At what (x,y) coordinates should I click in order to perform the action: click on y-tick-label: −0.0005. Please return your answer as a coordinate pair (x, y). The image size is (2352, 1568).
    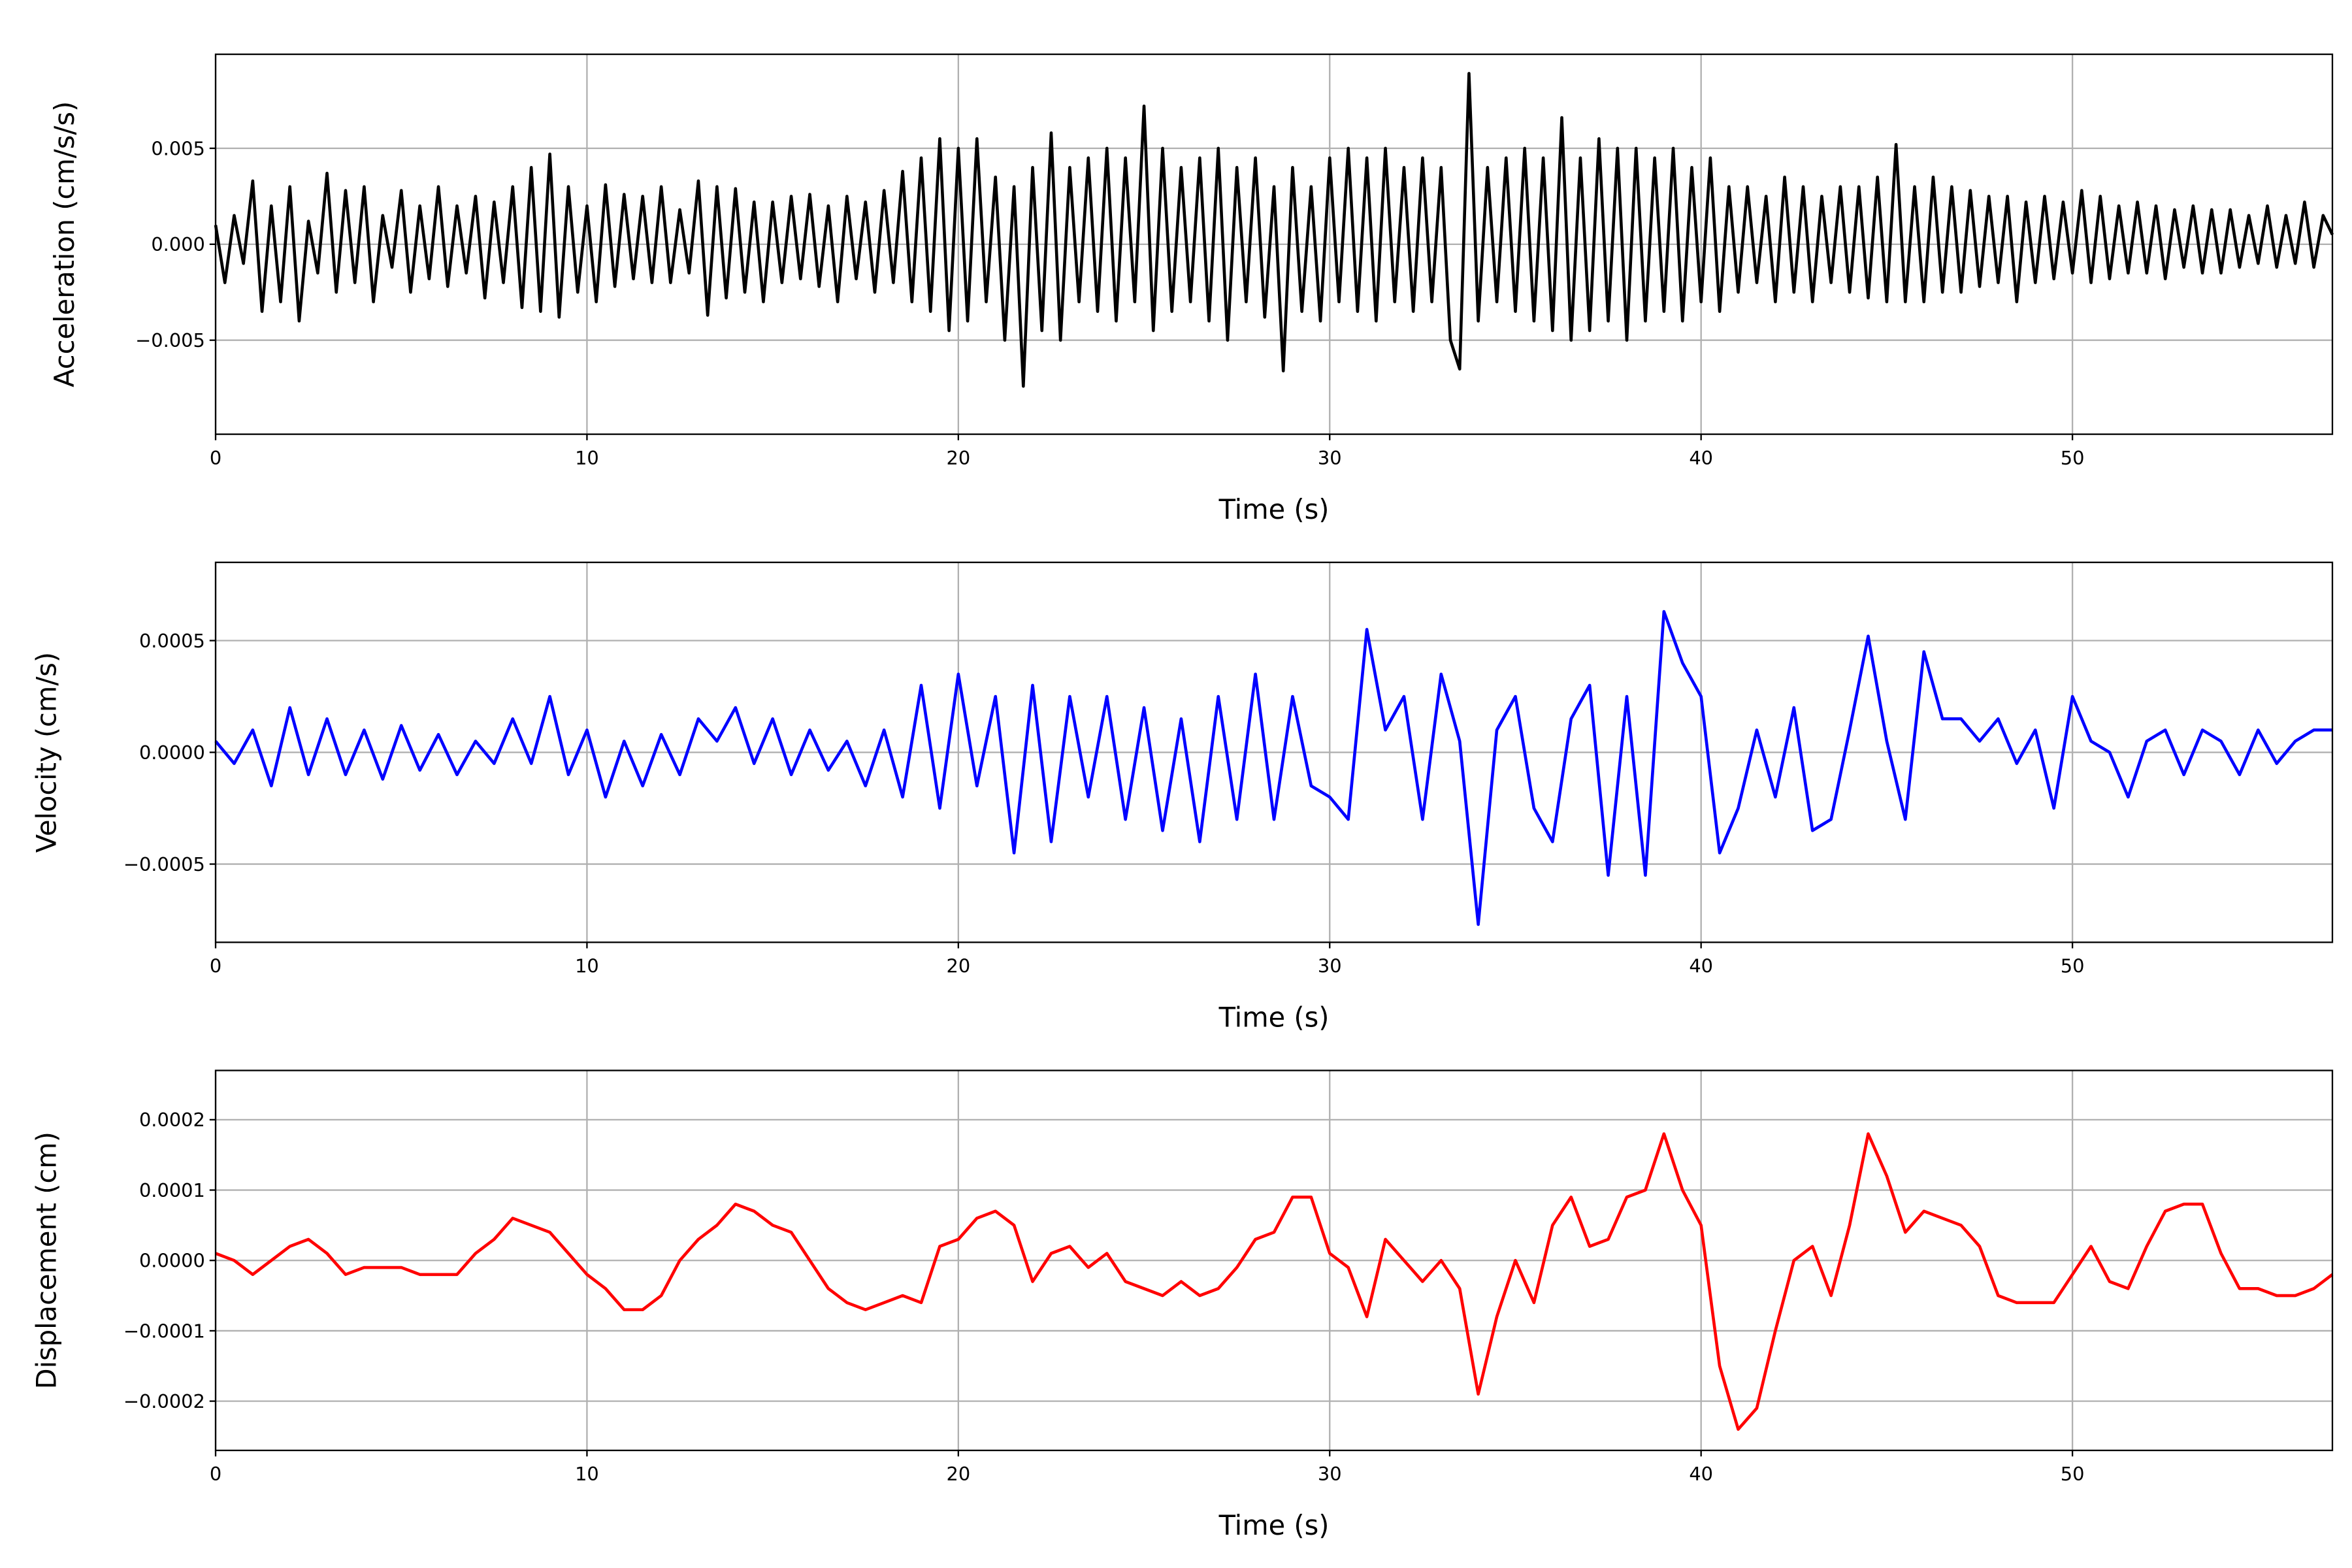
    Looking at the image, I should click on (164, 864).